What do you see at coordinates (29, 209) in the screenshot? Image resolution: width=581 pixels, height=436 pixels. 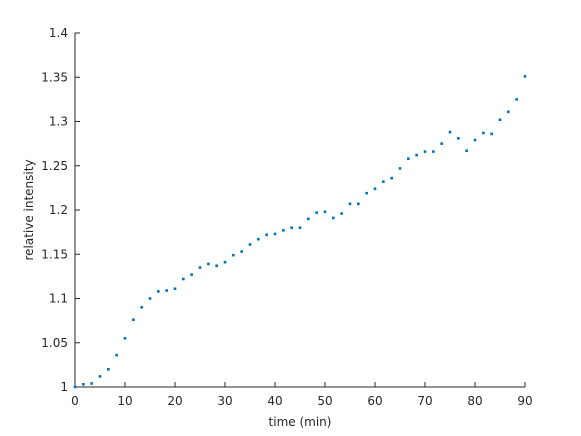 I see `y-axis-label: relative intensity` at bounding box center [29, 209].